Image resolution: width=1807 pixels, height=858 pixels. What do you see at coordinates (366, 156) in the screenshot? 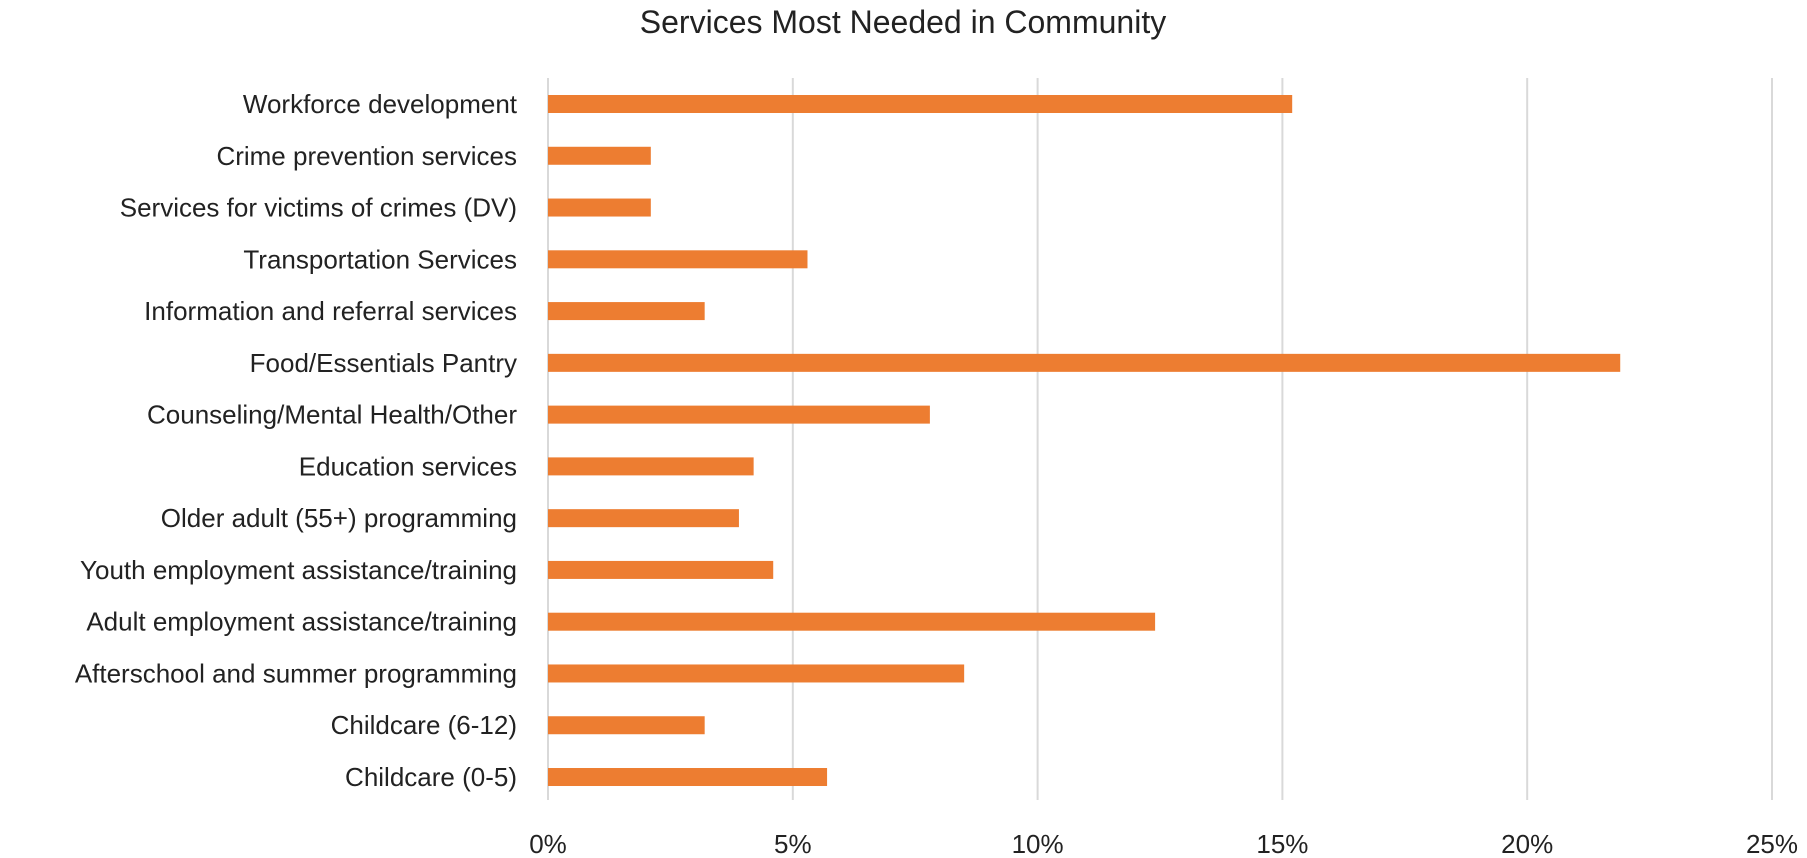
I see `category-label: Crime prevention services` at bounding box center [366, 156].